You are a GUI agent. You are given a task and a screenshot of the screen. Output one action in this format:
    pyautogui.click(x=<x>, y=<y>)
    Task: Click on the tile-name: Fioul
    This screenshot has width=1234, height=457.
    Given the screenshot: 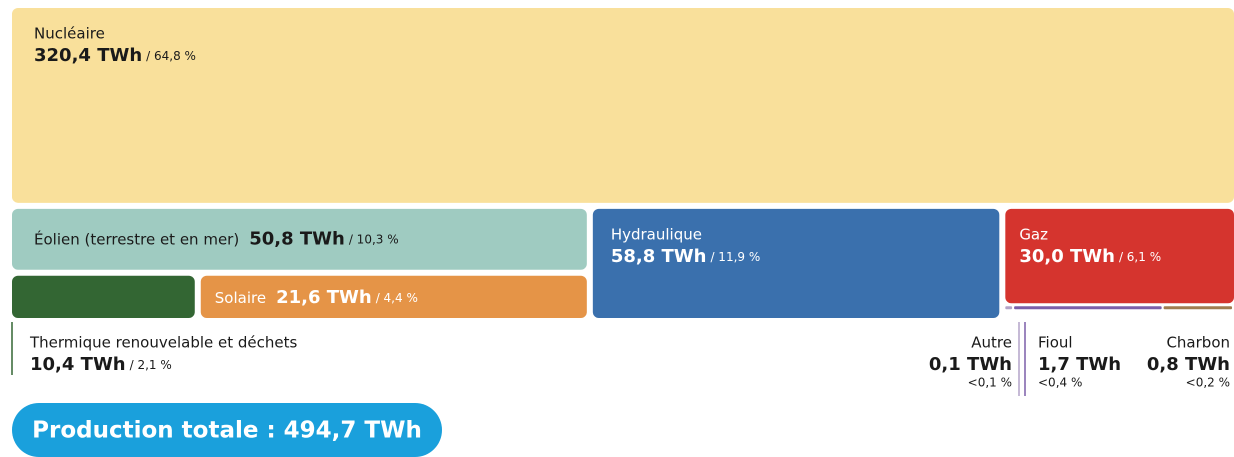 What is the action you would take?
    pyautogui.click(x=1055, y=343)
    